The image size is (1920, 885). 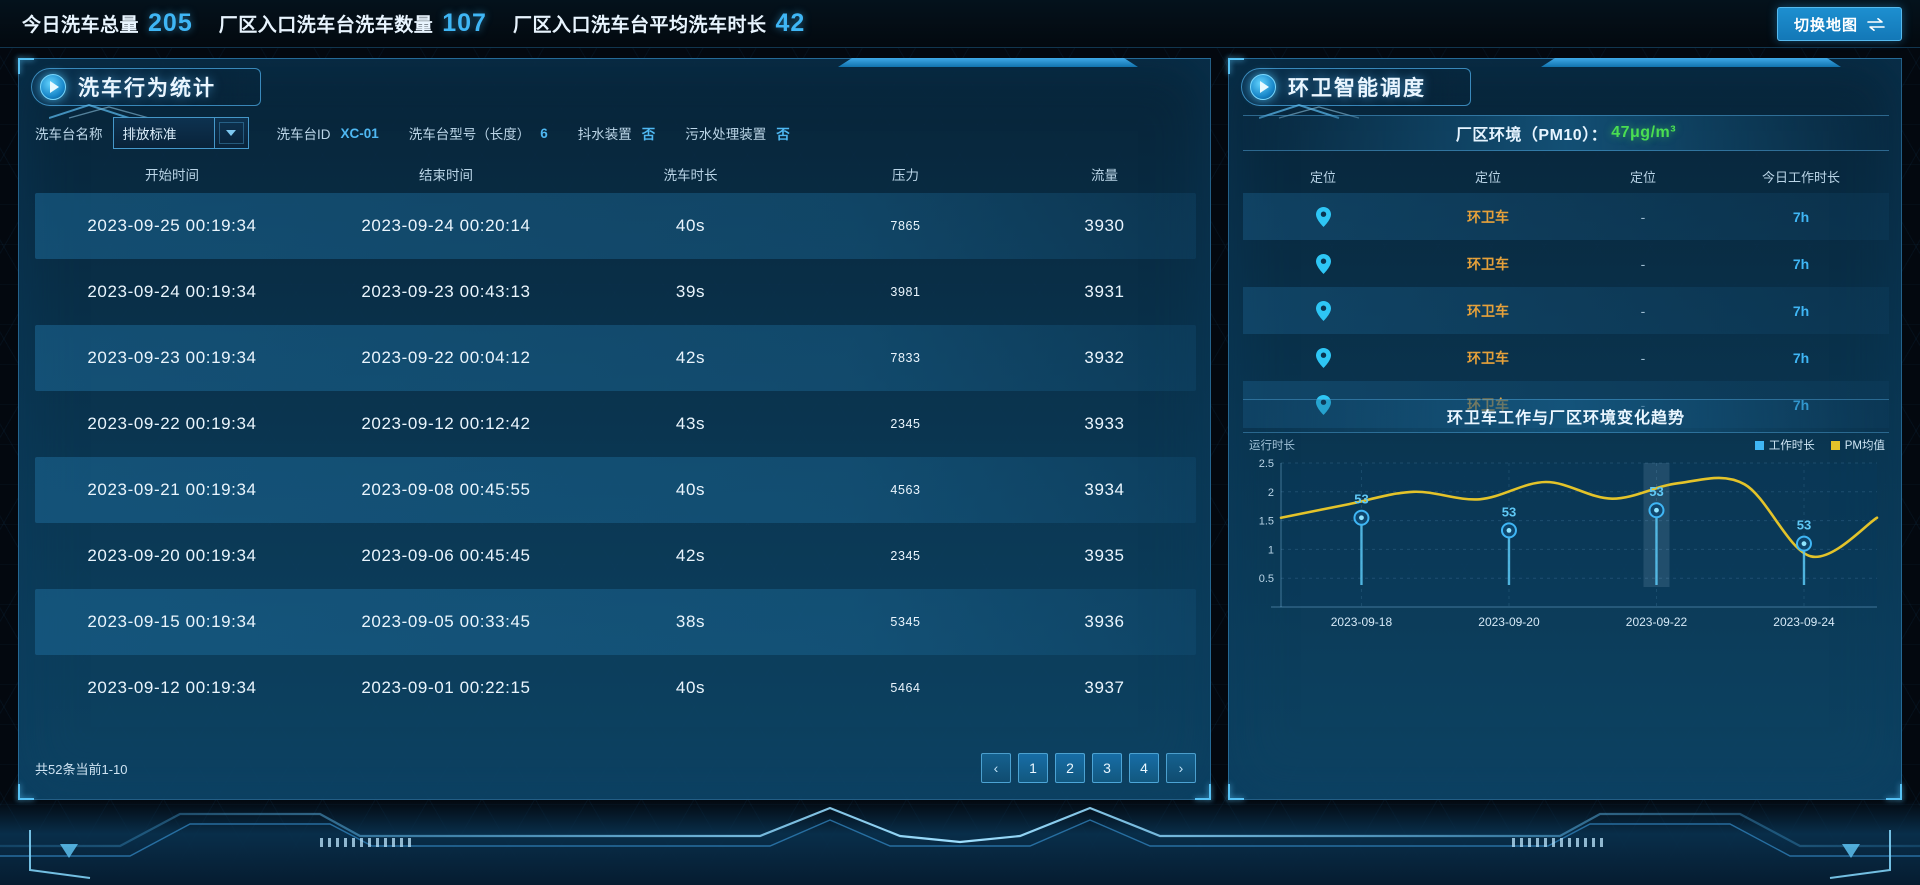 I want to click on column-header-start-time: 开始时间, so click(x=172, y=175).